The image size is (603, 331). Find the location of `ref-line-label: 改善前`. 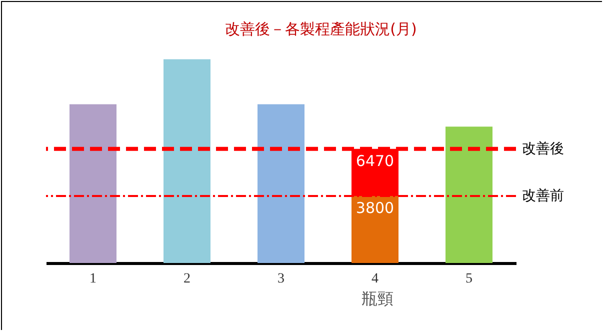

ref-line-label: 改善前 is located at coordinates (543, 195).